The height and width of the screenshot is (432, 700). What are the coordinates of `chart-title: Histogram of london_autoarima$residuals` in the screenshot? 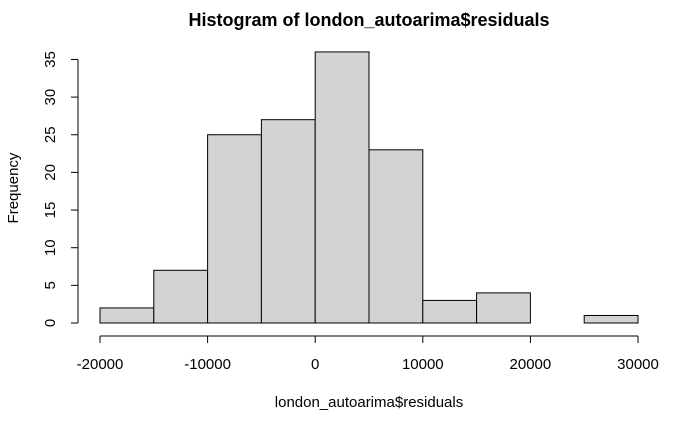 It's located at (368, 20).